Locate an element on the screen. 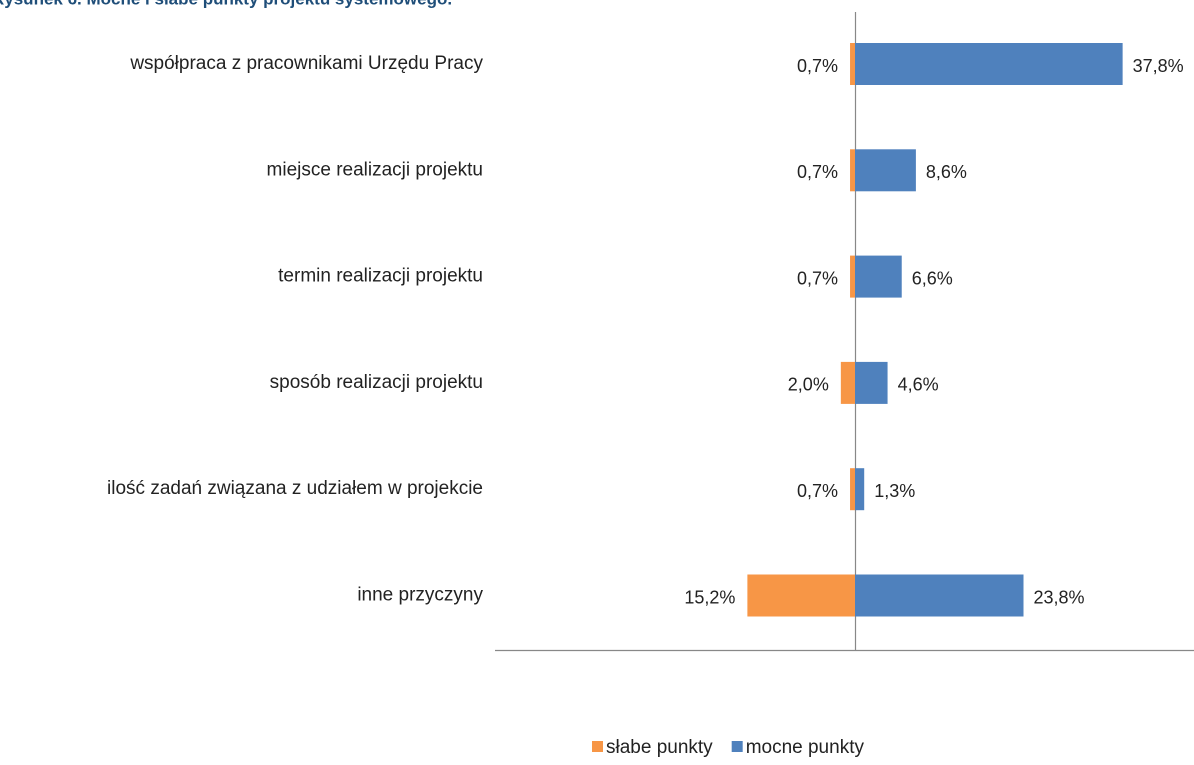 This screenshot has height=765, width=1194. category-label: współpraca z pracownikami Urzędu Pracy is located at coordinates (306, 63).